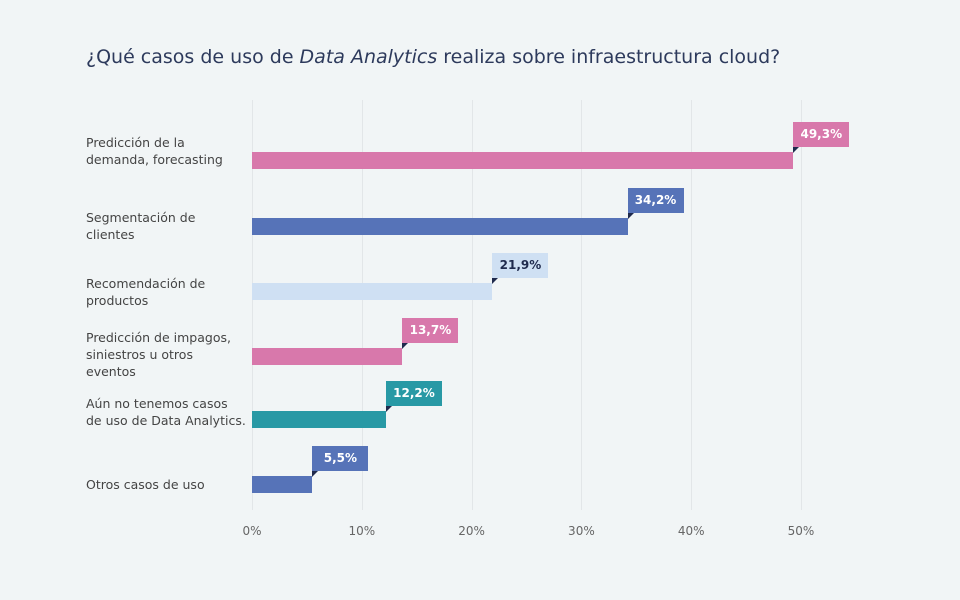  What do you see at coordinates (362, 531) in the screenshot?
I see `x-tick-label: 10%` at bounding box center [362, 531].